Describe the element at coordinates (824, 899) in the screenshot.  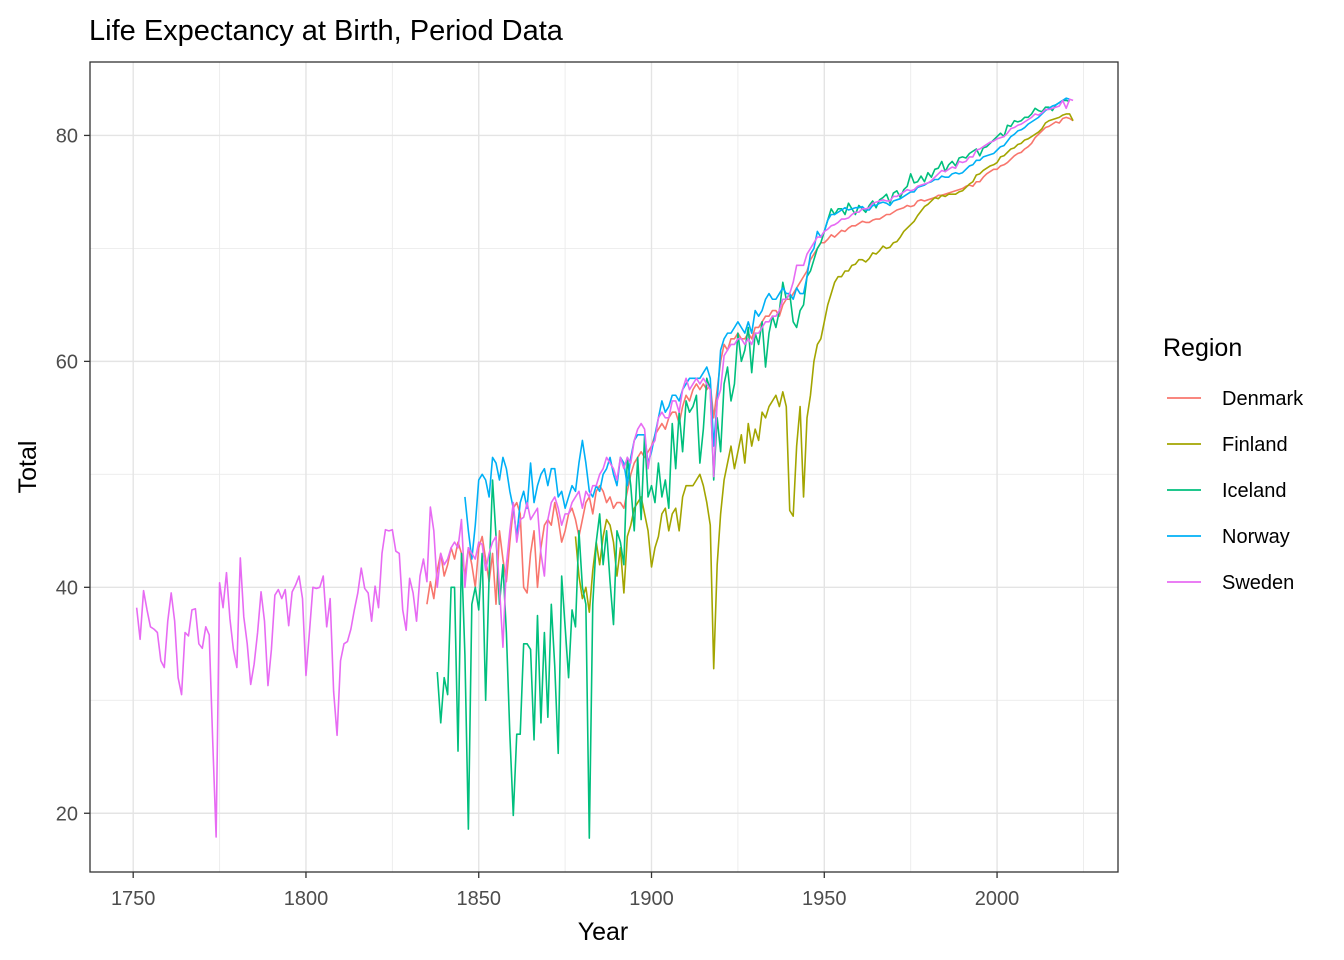
I see `x-tick-label: 1950` at that location.